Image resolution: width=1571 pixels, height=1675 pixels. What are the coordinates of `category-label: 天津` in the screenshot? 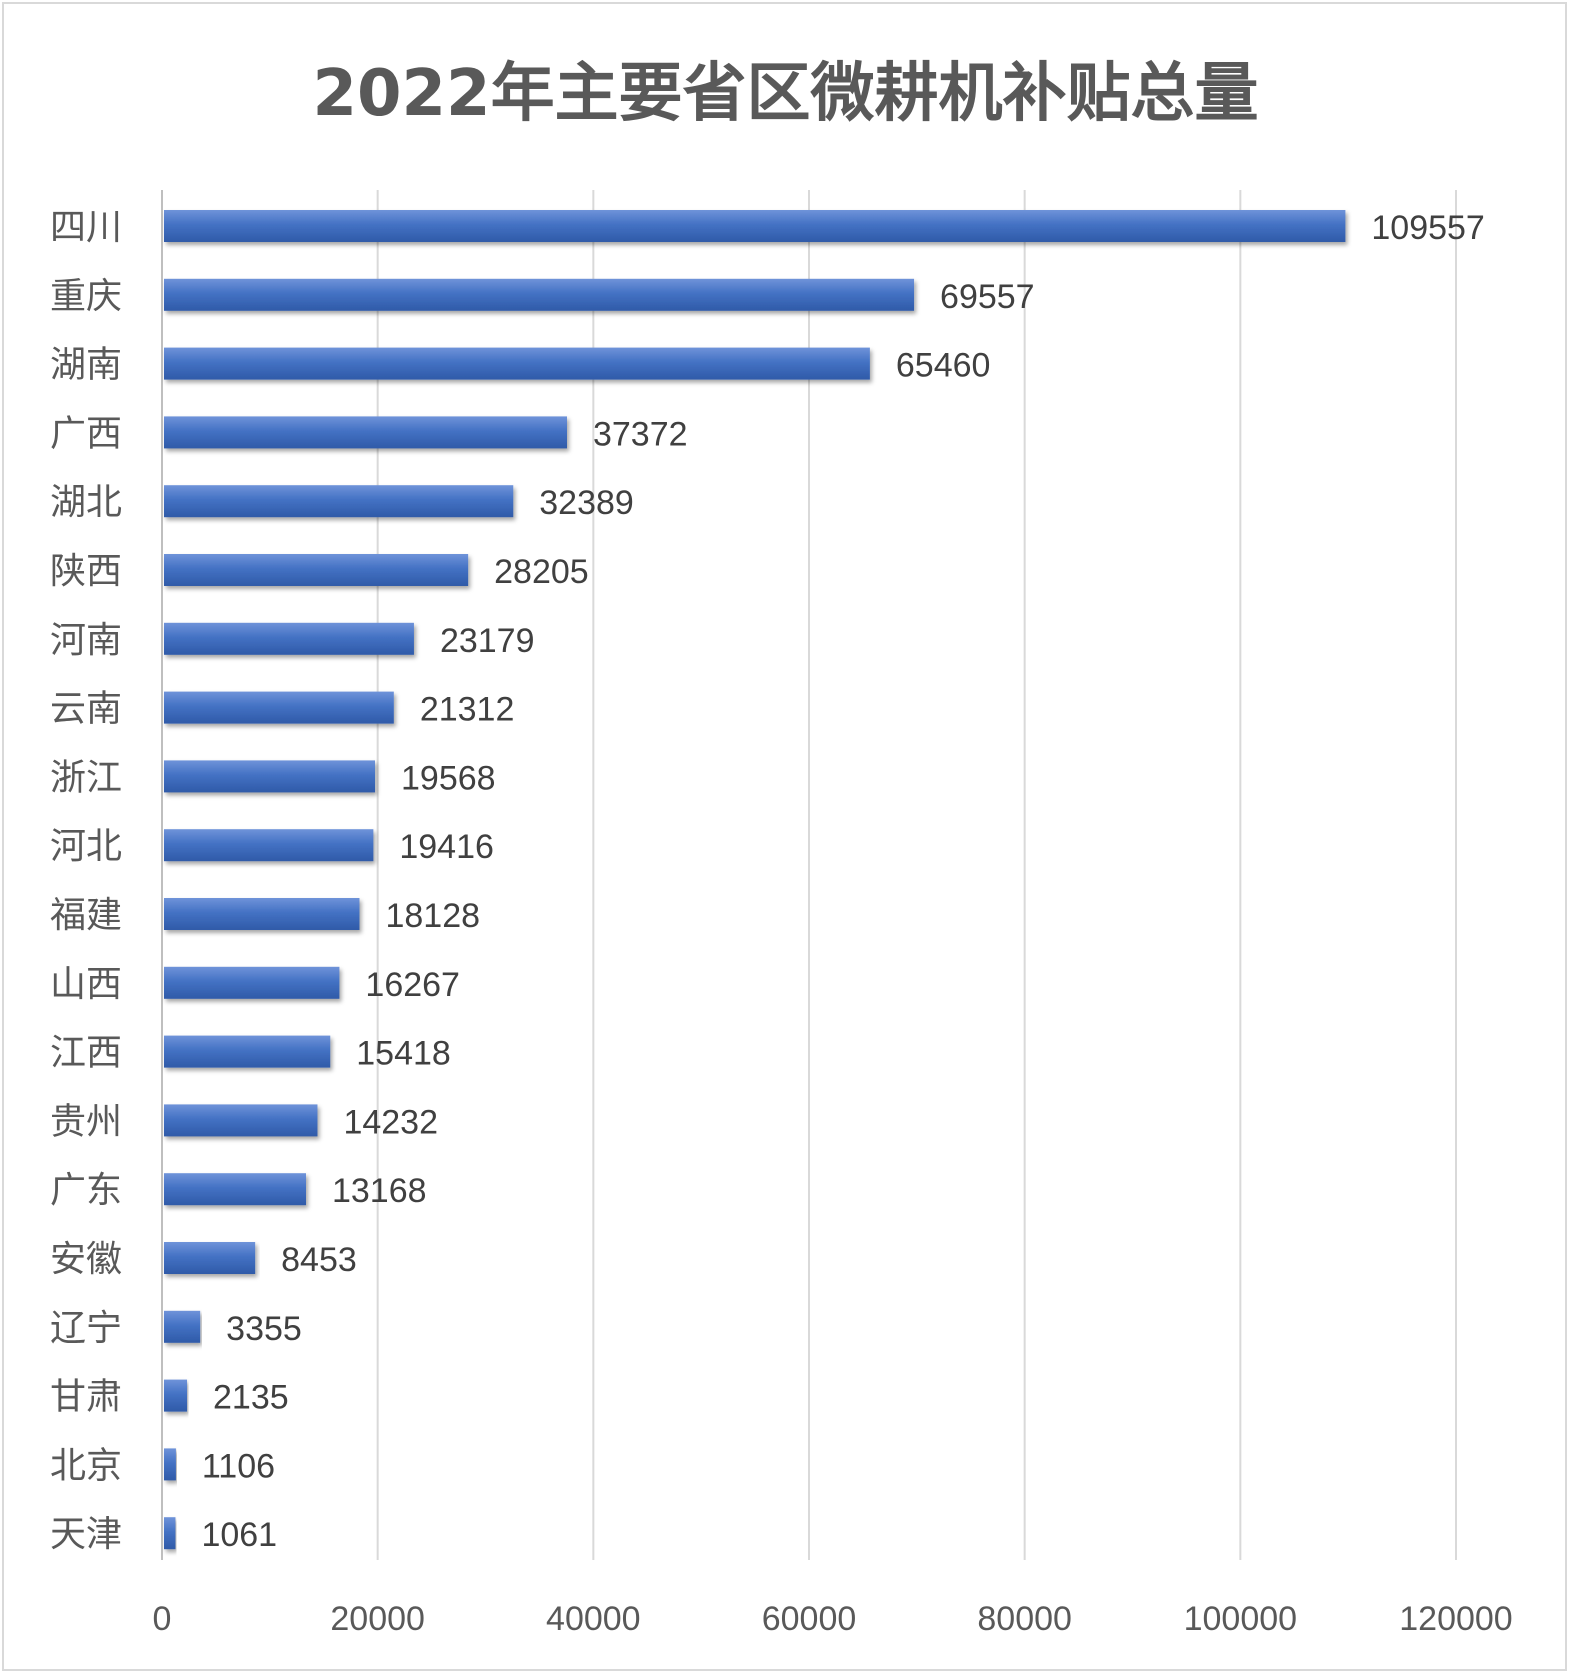 It's located at (86, 1534).